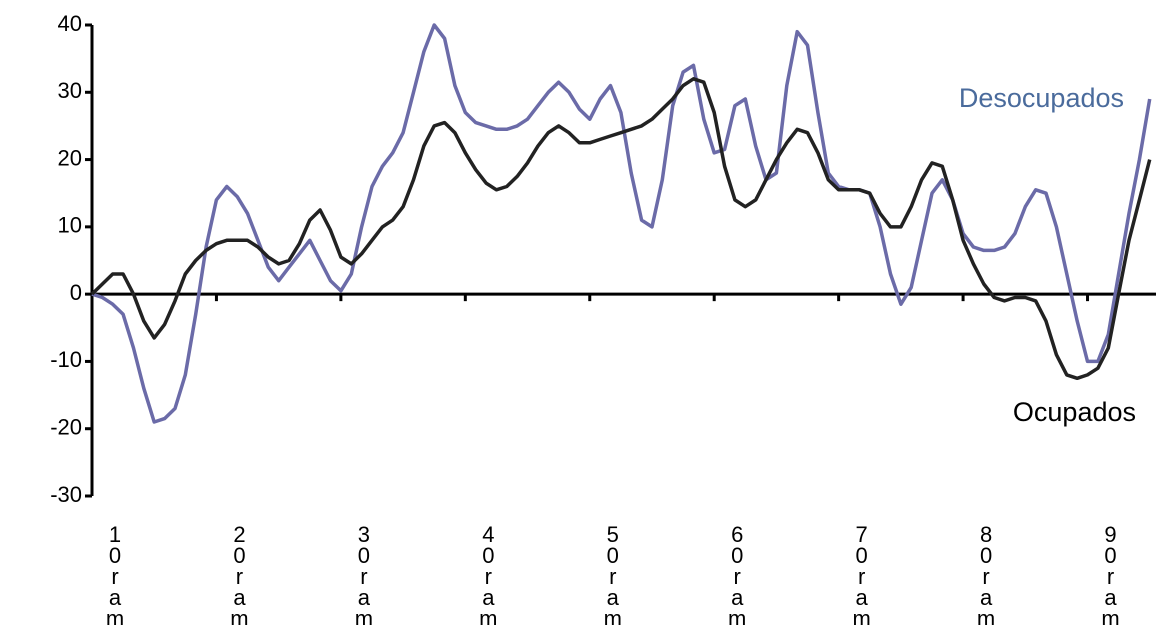  I want to click on x-tick-label: 10ram, so click(115, 573).